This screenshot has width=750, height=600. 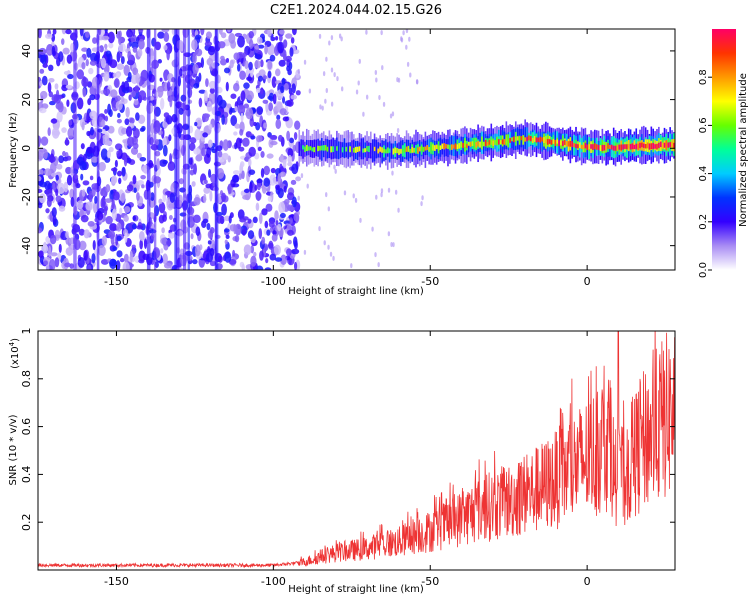 What do you see at coordinates (587, 281) in the screenshot?
I see `x-tick-label: 0` at bounding box center [587, 281].